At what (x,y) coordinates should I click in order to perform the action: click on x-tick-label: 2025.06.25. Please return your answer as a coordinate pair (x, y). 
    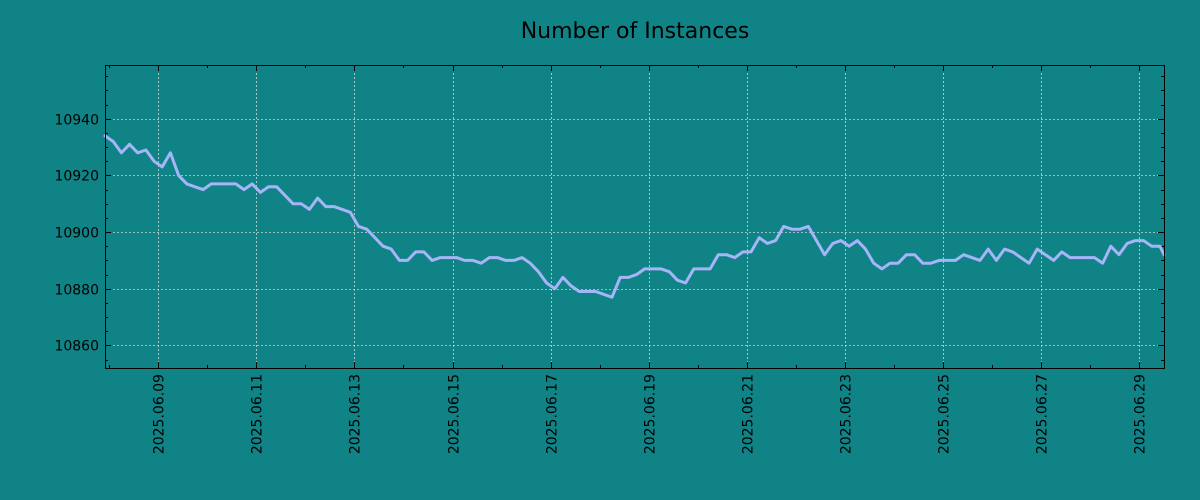
    Looking at the image, I should click on (945, 414).